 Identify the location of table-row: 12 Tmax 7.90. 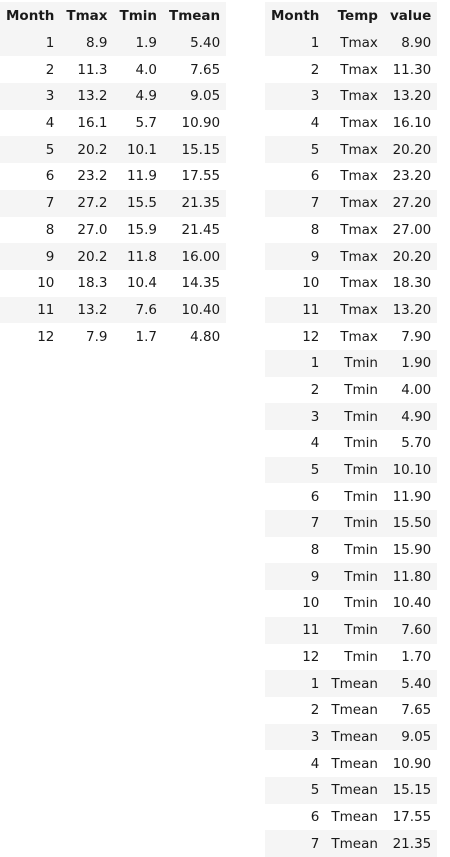
(351, 336).